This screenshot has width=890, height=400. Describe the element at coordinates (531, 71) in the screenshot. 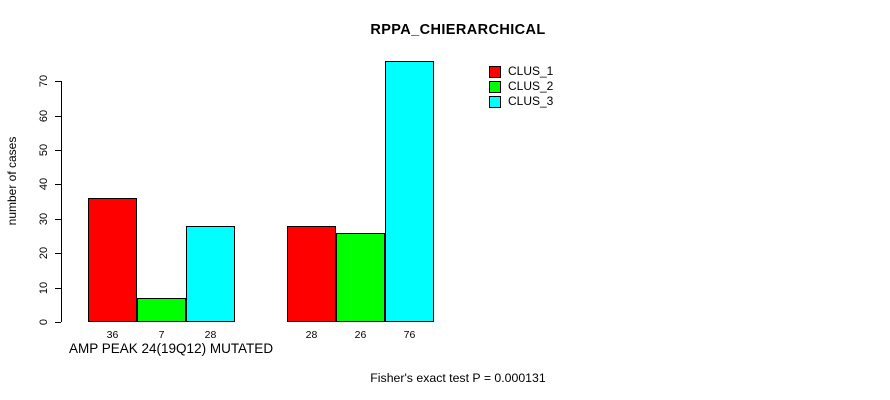

I see `legend-label: CLUS_1` at that location.